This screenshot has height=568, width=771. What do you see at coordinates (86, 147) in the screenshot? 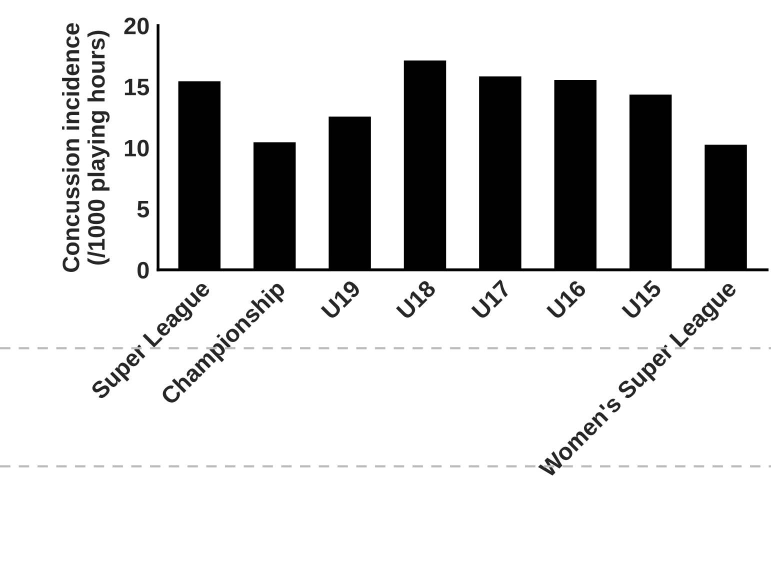
I see `y-axis-title: Concussion incidence (/1000 playing hours)` at bounding box center [86, 147].